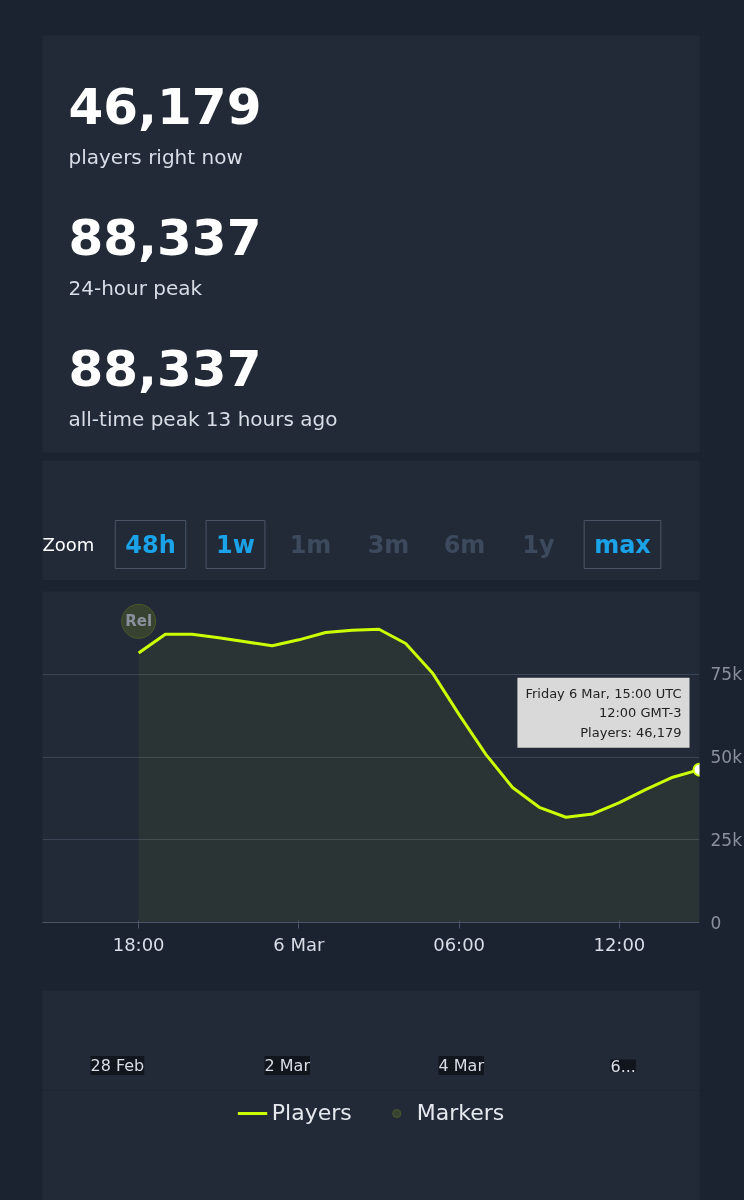 This screenshot has height=1200, width=744. Describe the element at coordinates (623, 544) in the screenshot. I see `text: max` at that location.